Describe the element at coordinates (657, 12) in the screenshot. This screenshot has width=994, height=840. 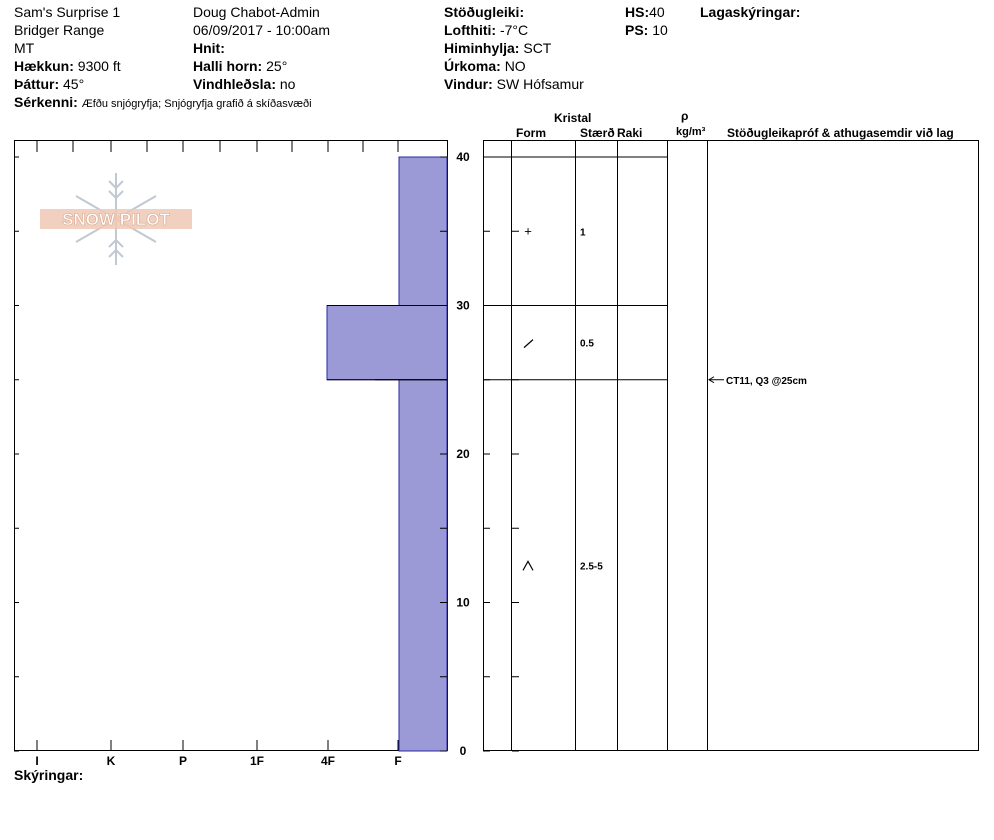
I see `hs-value: 40` at that location.